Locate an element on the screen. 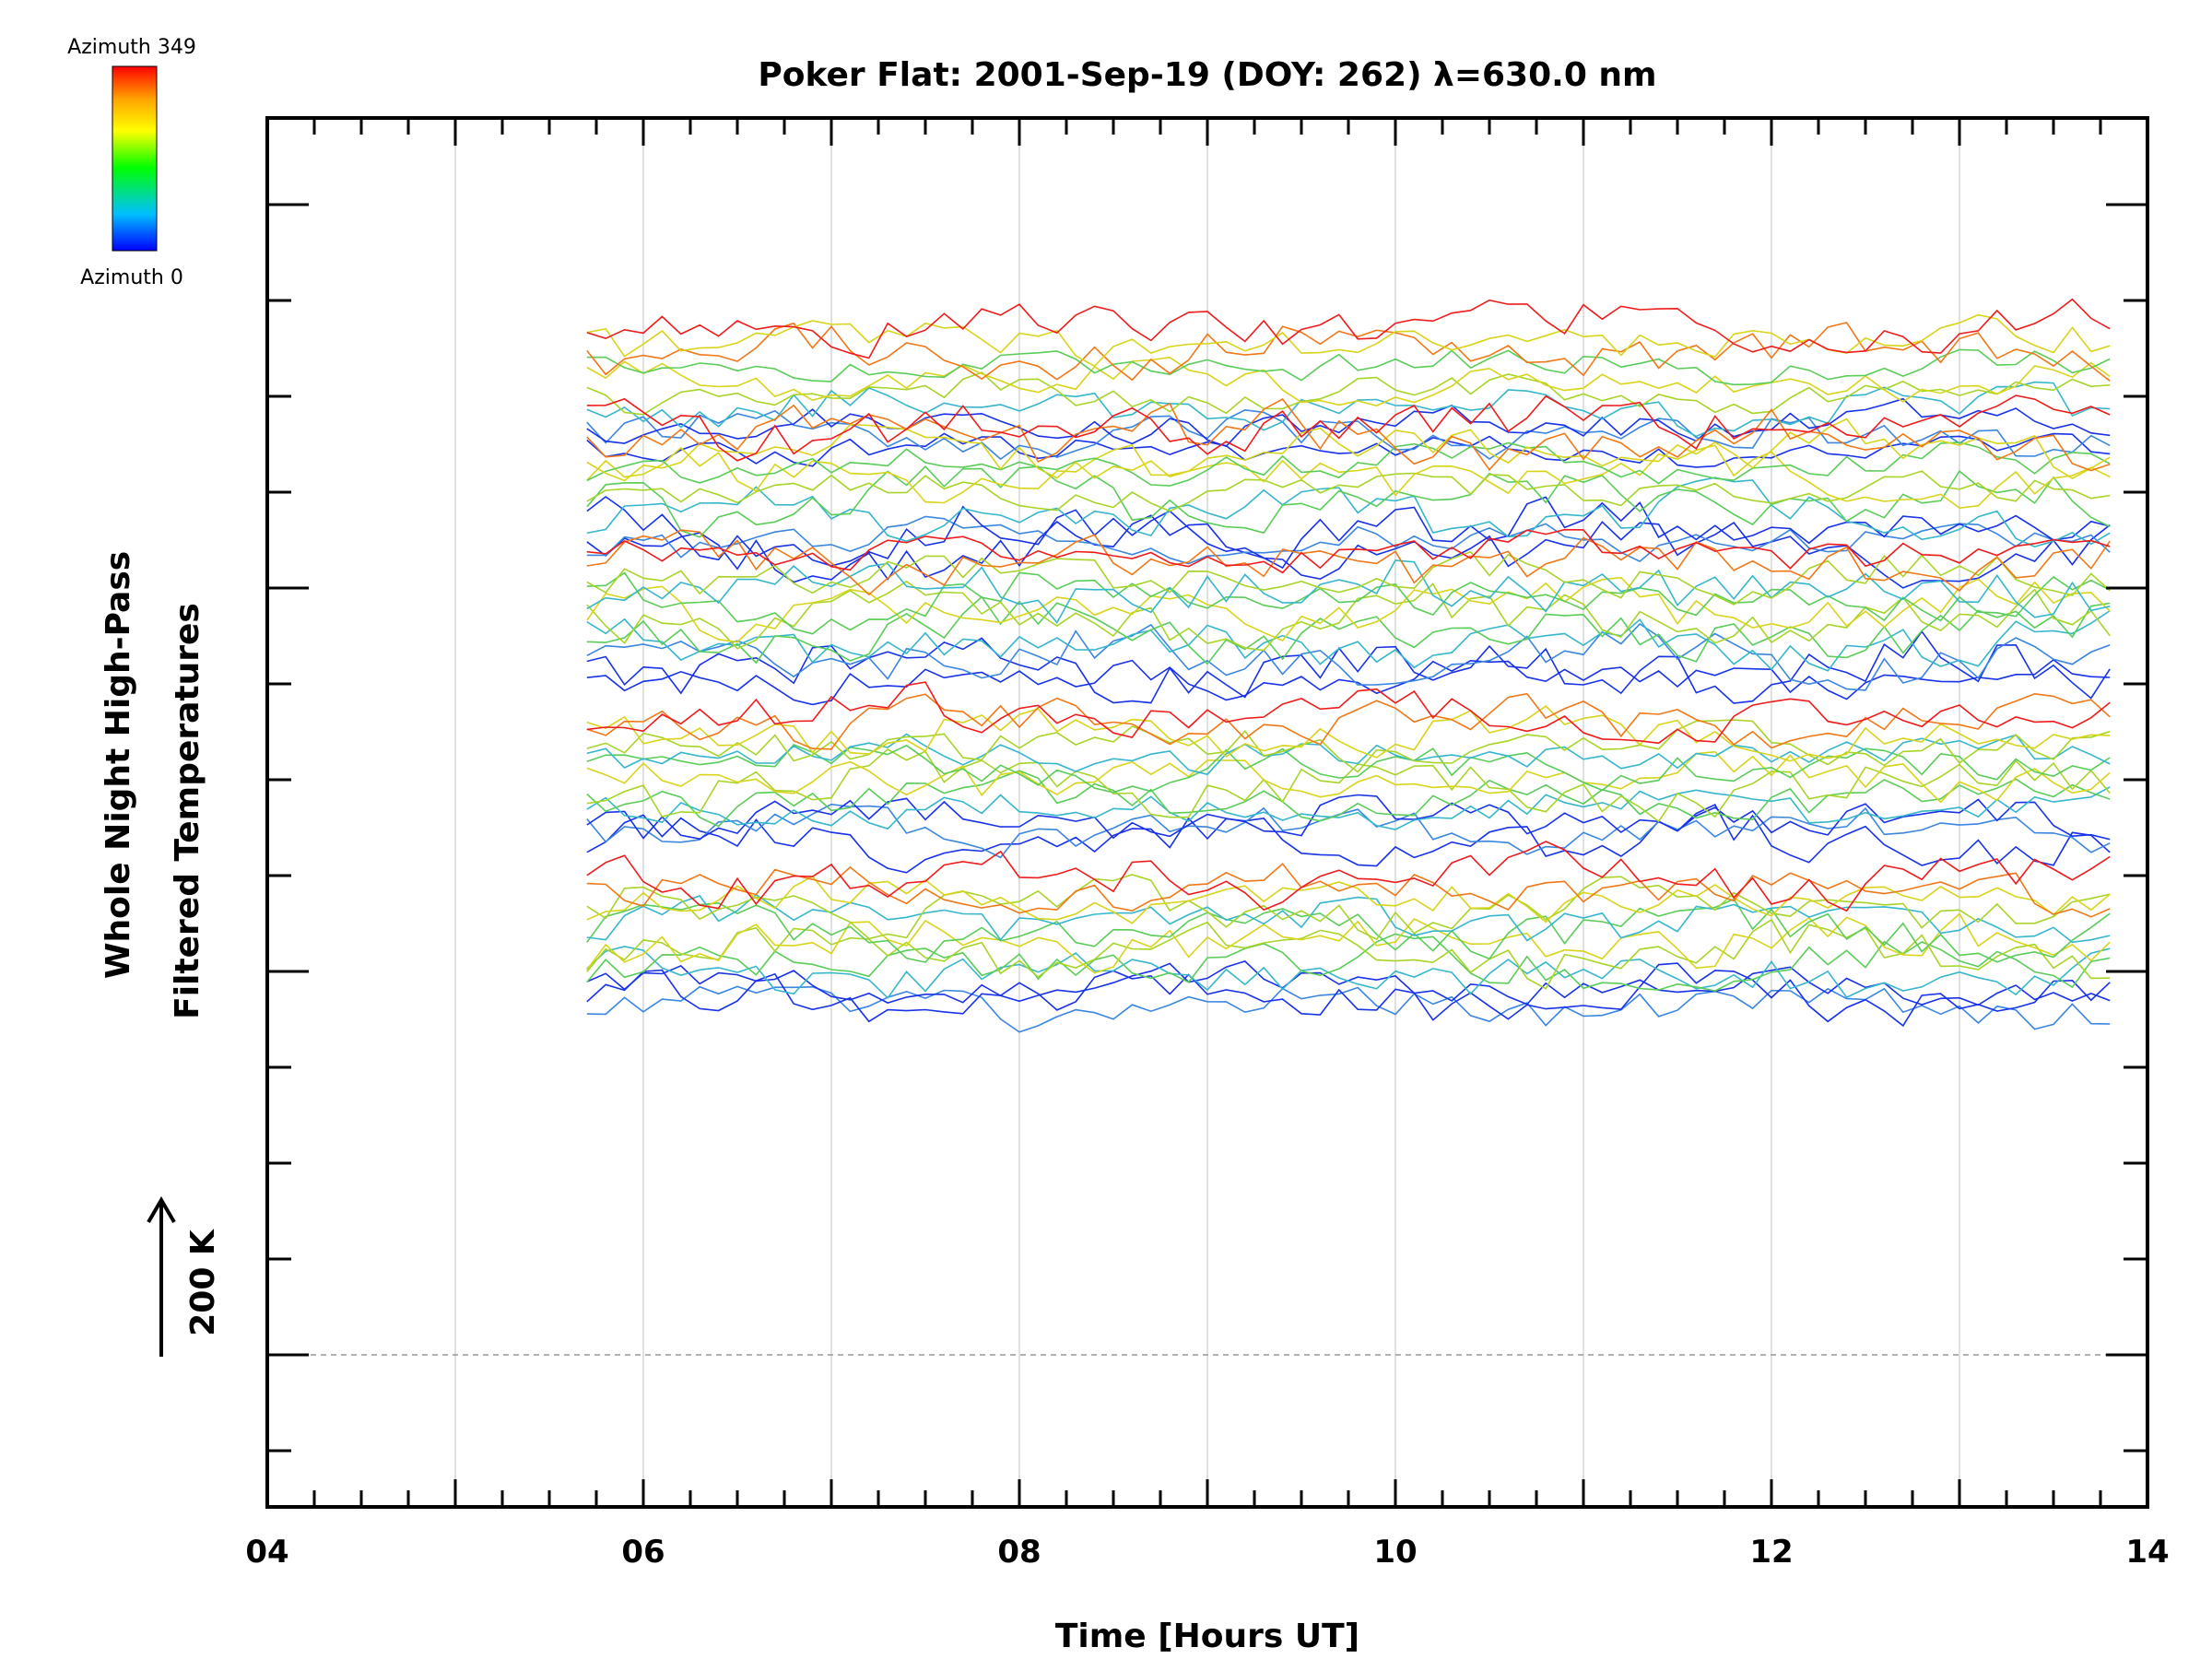  scale-indicator: 200 K is located at coordinates (184, 1276).